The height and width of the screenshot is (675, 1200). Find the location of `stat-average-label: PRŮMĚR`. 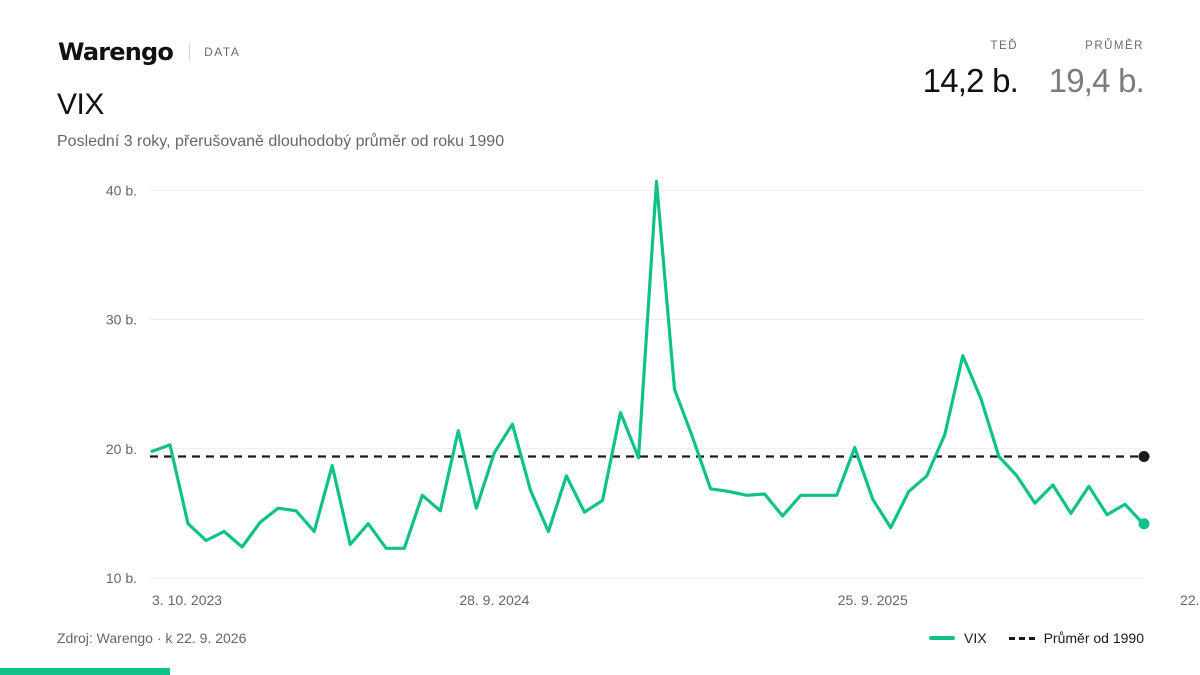

stat-average-label: PRŮMĚR is located at coordinates (1114, 46).